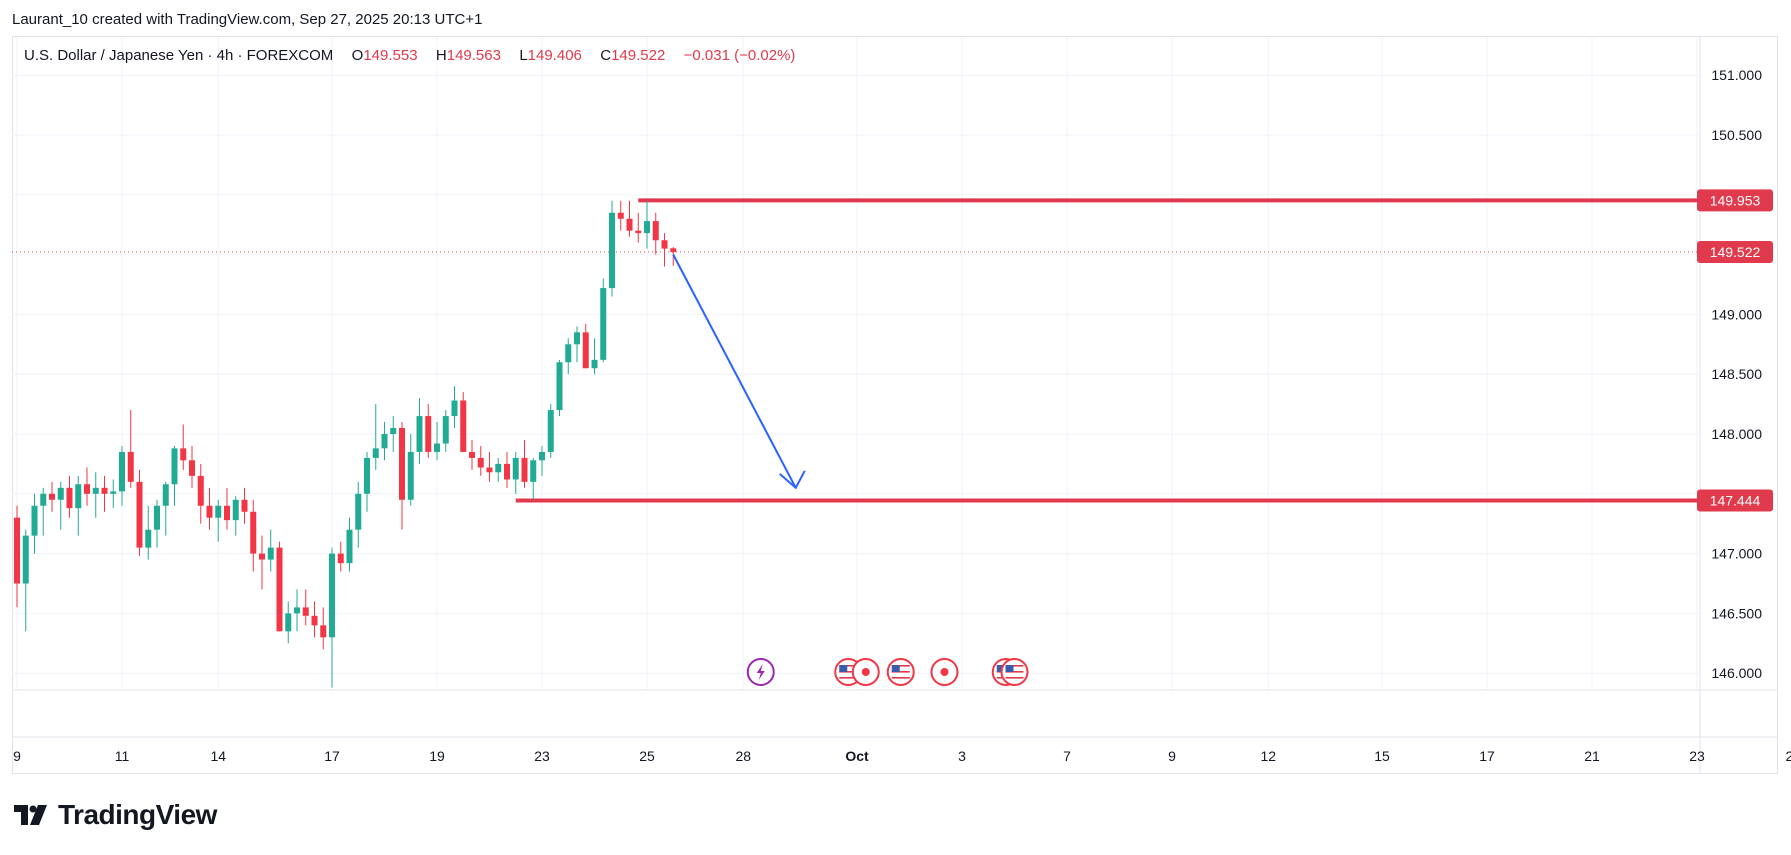  I want to click on last-price-label: 149.522, so click(1735, 252).